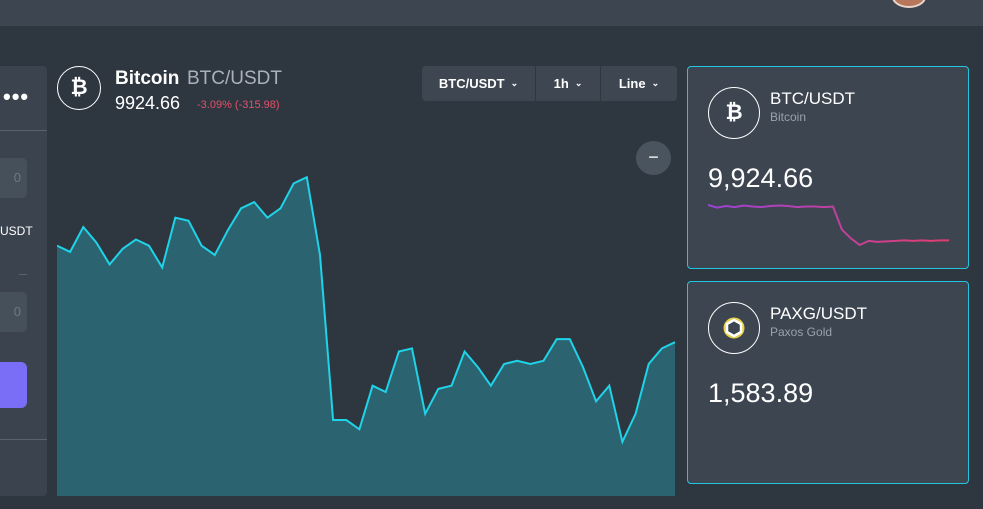 This screenshot has height=509, width=983. What do you see at coordinates (471, 83) in the screenshot?
I see `pair-dropdown-label: BTC/USDT` at bounding box center [471, 83].